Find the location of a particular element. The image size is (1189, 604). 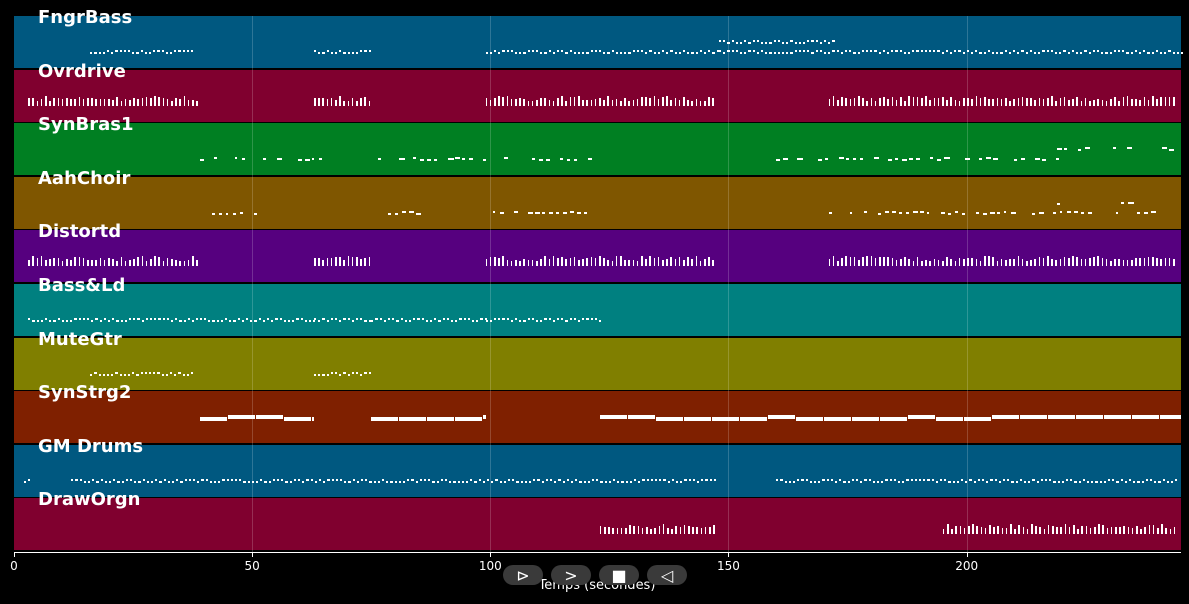

track-synbras1: SynBras1 is located at coordinates (597, 146).